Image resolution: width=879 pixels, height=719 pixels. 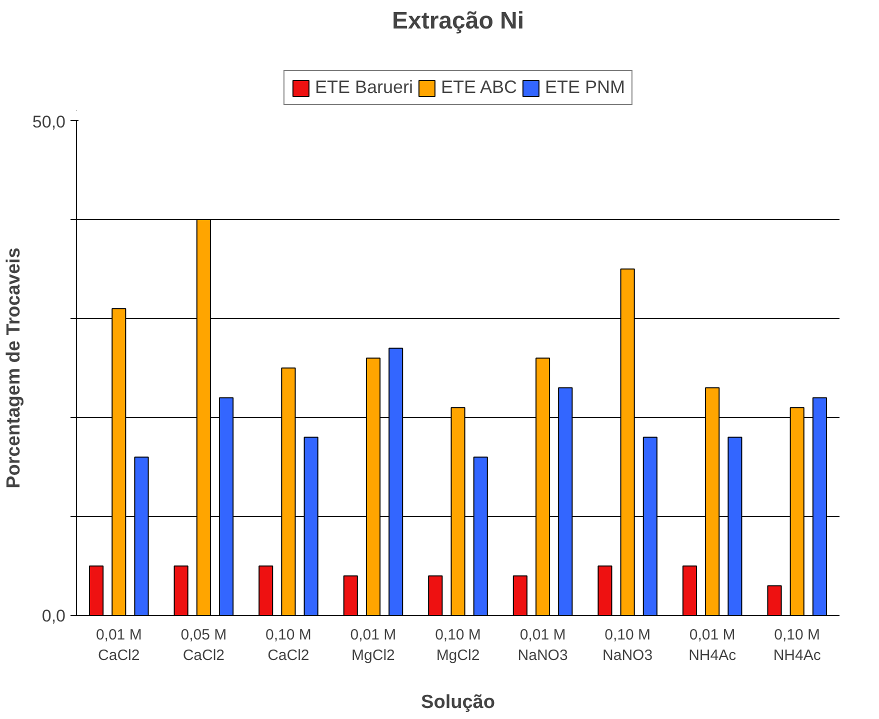 I want to click on x-axis-title: Solução, so click(x=458, y=702).